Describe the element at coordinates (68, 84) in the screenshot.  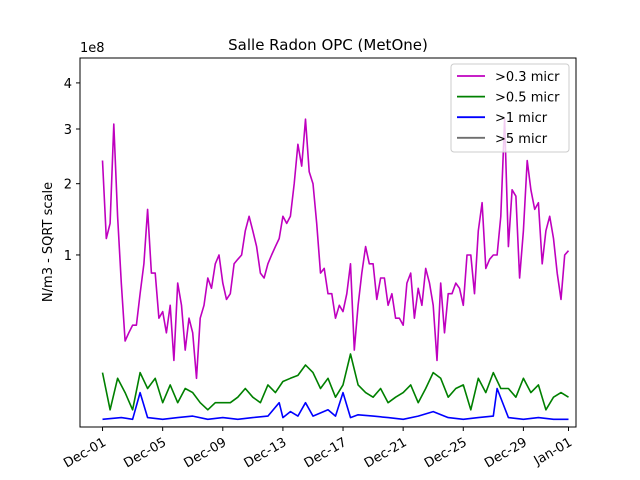
I see `y-tick-label: 4` at that location.